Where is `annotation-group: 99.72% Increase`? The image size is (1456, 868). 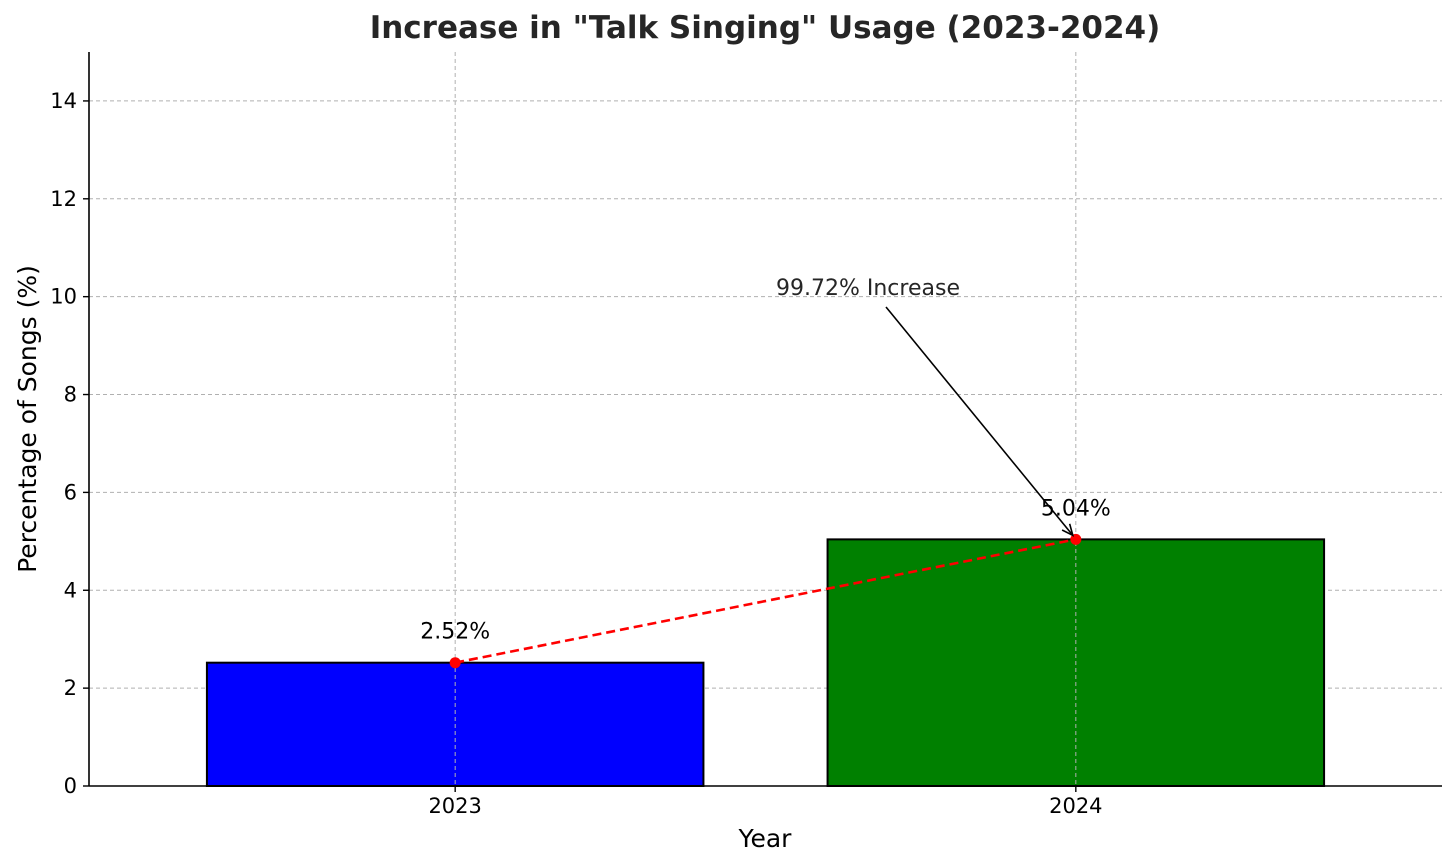 annotation-group: 99.72% Increase is located at coordinates (925, 406).